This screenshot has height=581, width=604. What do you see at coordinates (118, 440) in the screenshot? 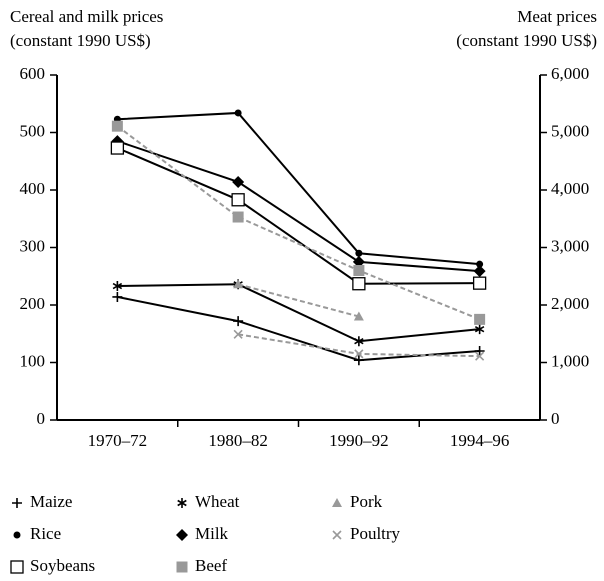
I see `x-tick-label: 1970–72` at bounding box center [118, 440].